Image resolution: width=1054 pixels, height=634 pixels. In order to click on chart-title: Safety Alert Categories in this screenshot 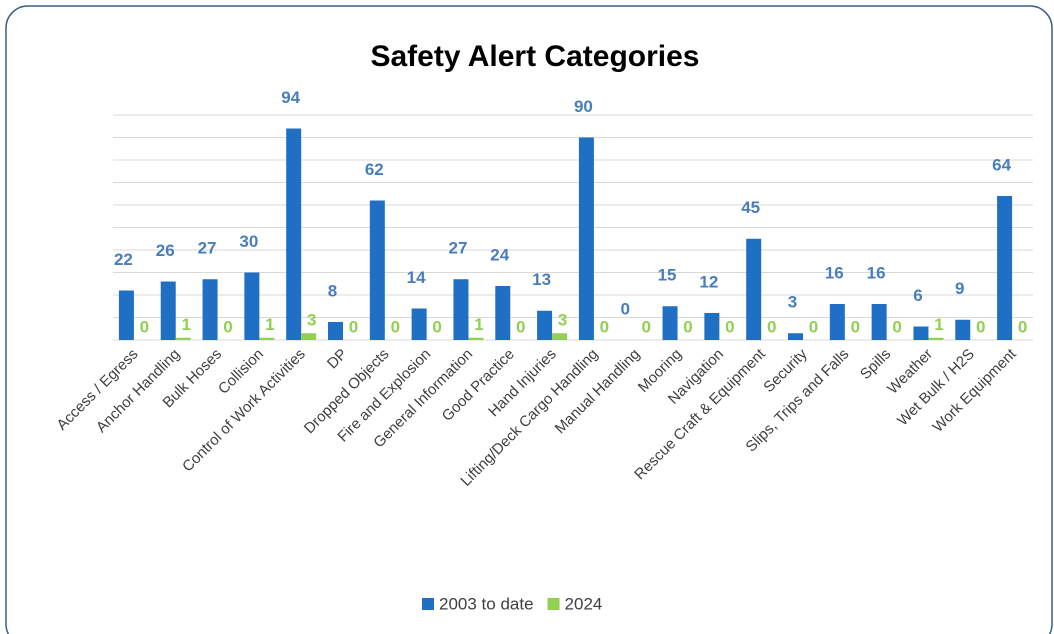, I will do `click(534, 56)`.